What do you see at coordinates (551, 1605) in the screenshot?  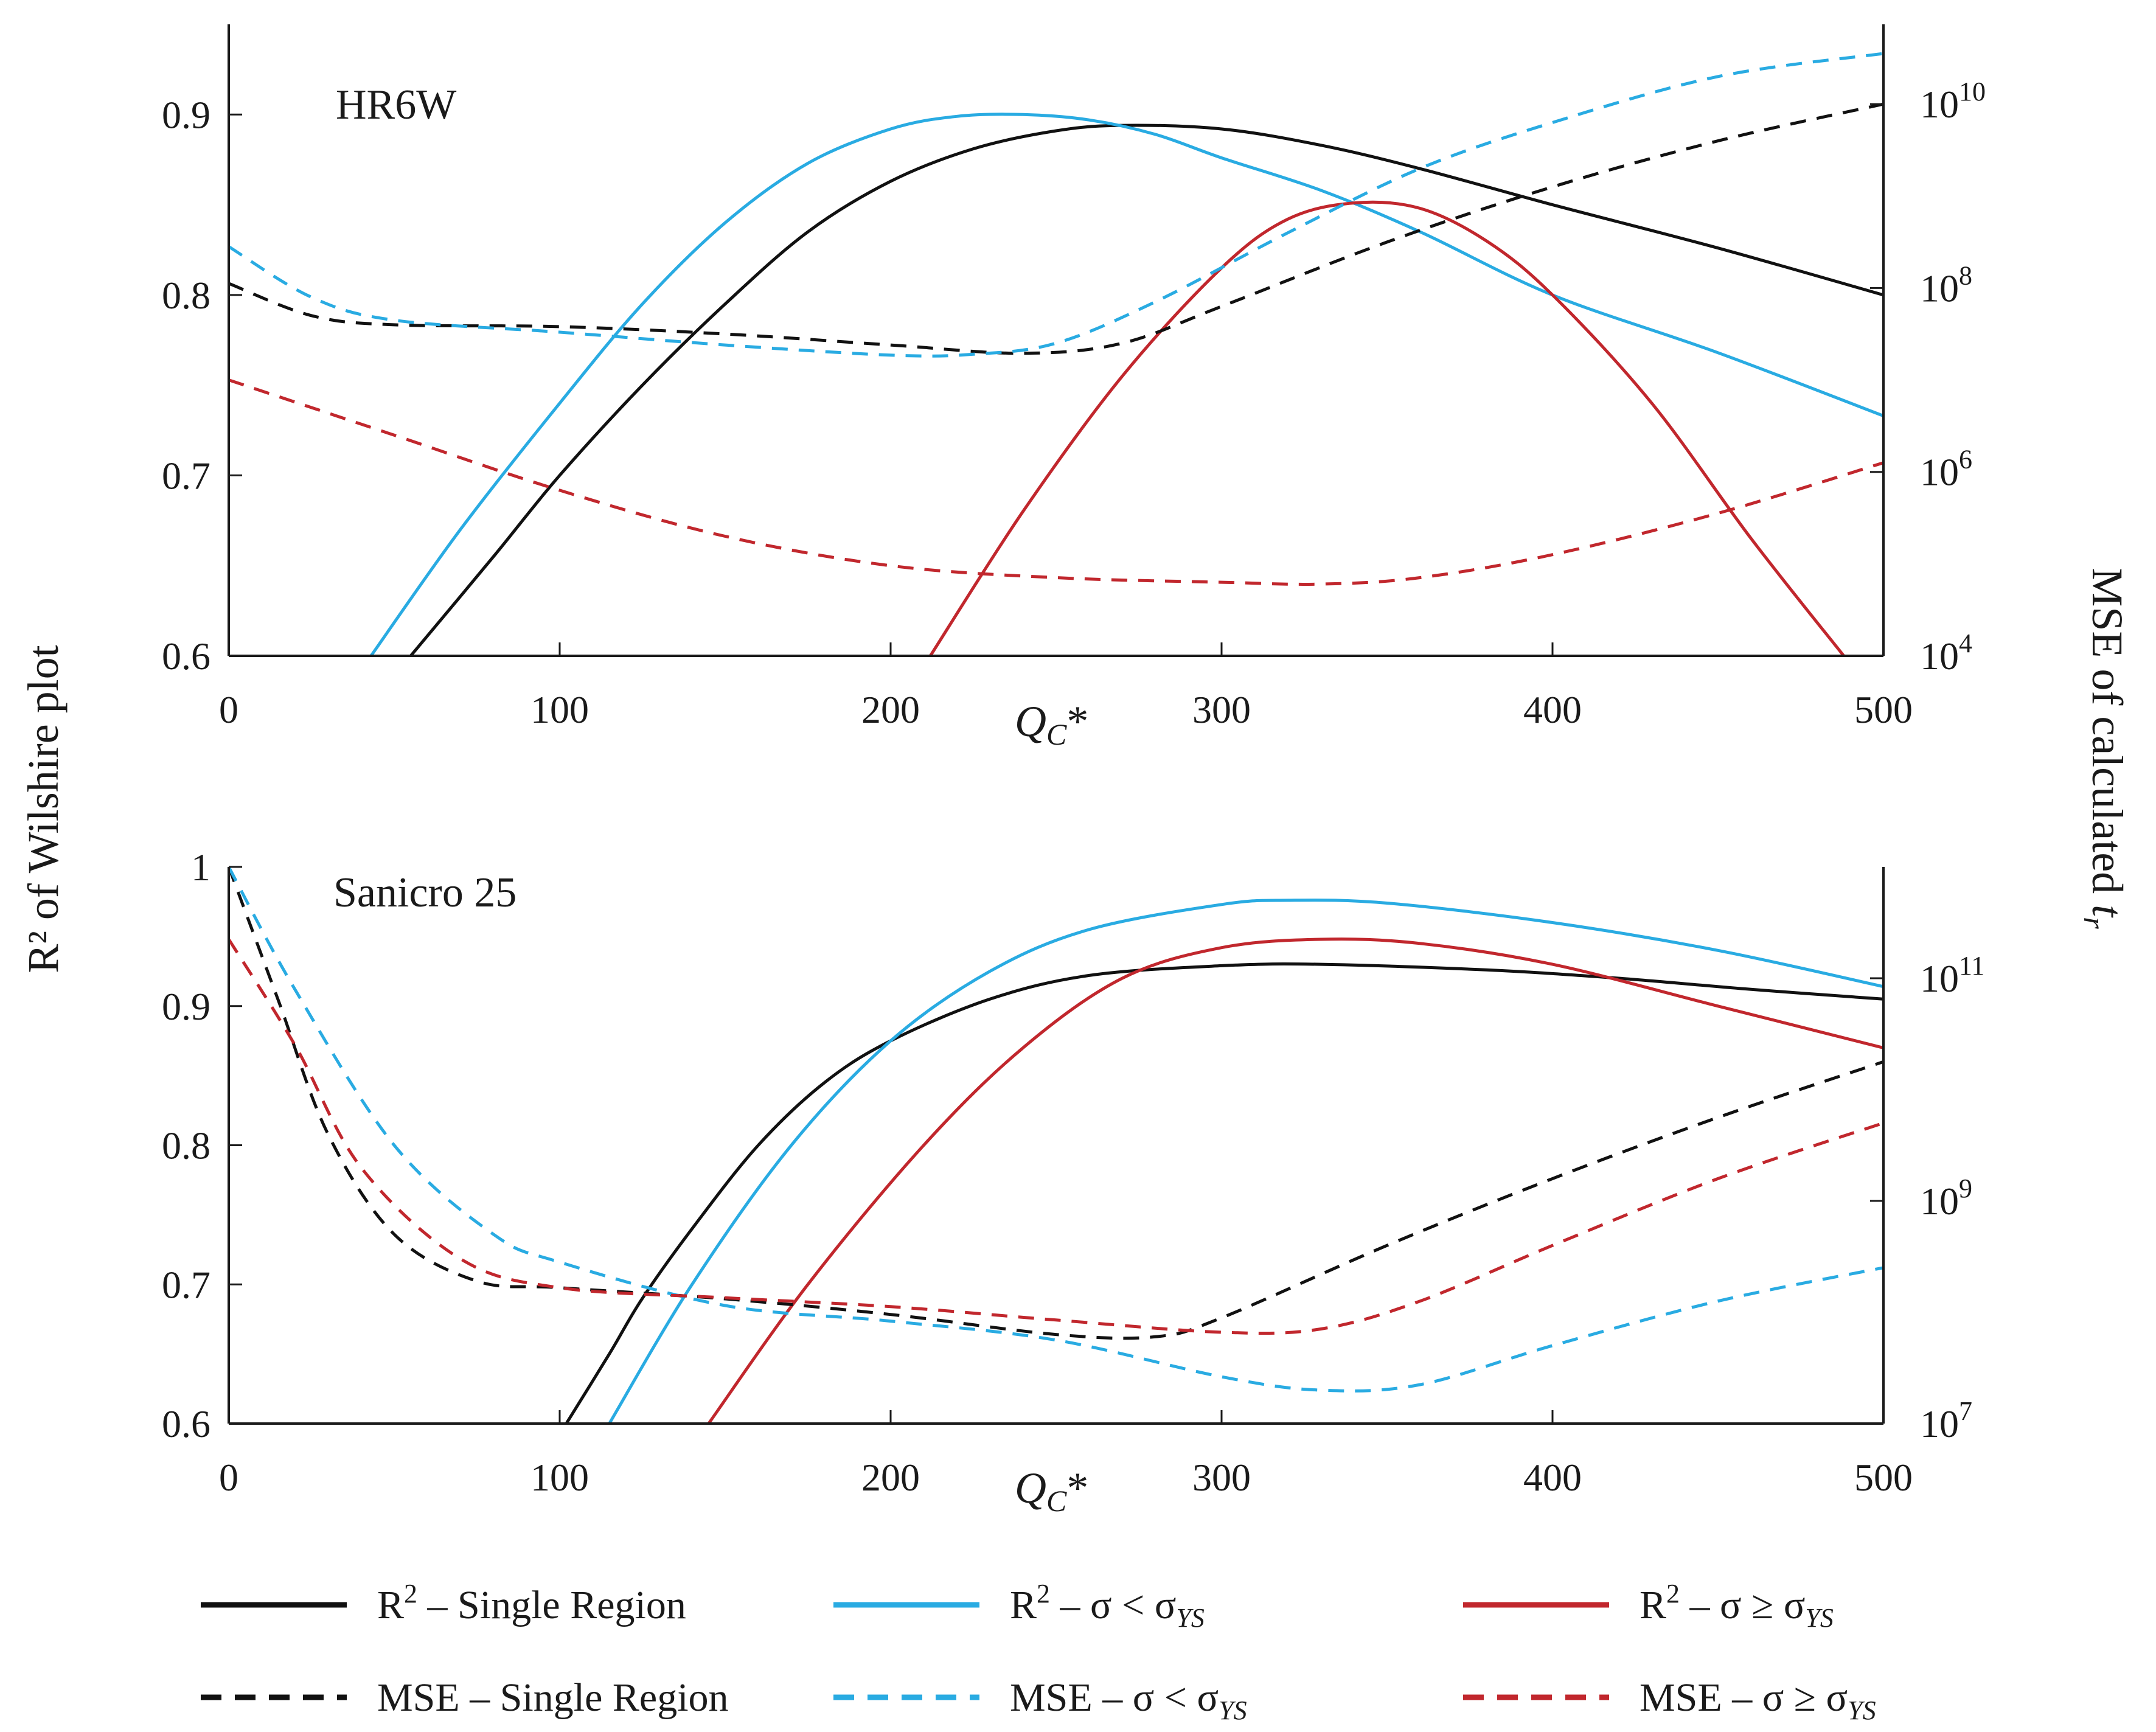 I see `legend-label-text: – Single Region` at bounding box center [551, 1605].